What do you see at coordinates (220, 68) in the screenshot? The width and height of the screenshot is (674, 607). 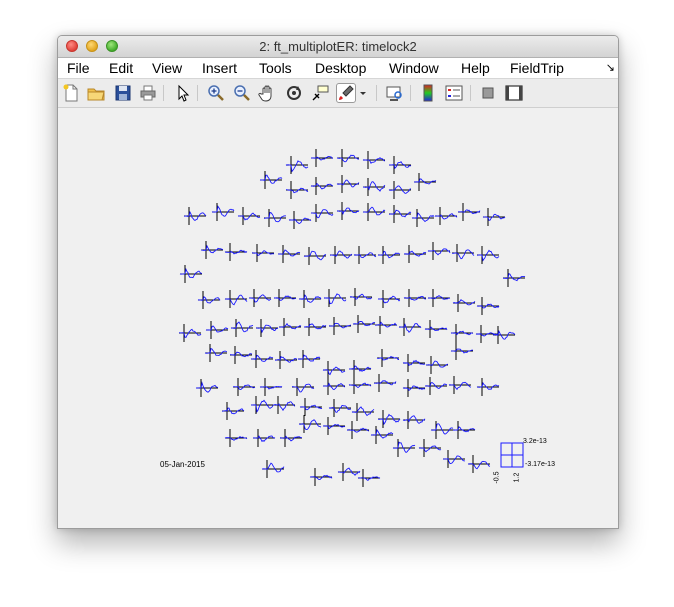 I see `menu-insert: Insert` at bounding box center [220, 68].